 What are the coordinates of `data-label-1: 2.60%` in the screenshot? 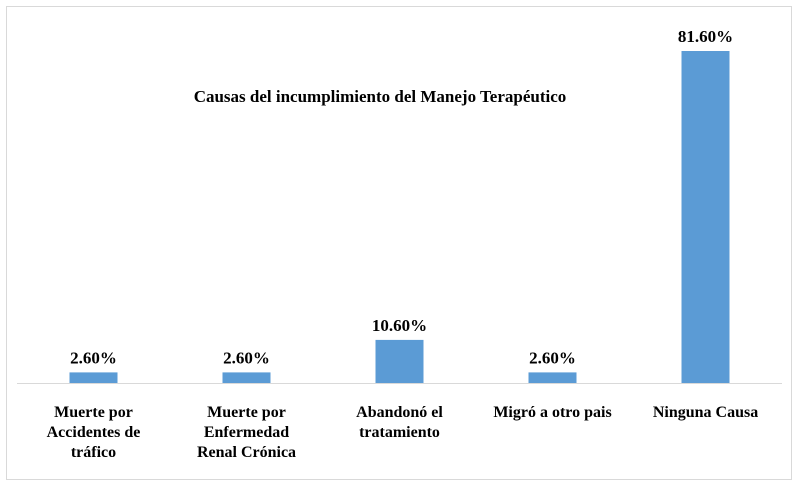 It's located at (246, 357).